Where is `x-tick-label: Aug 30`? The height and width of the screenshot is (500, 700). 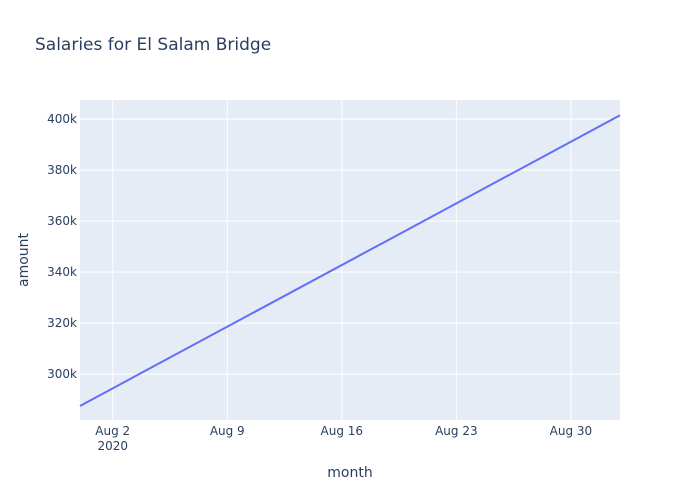 x-tick-label: Aug 30 is located at coordinates (571, 431).